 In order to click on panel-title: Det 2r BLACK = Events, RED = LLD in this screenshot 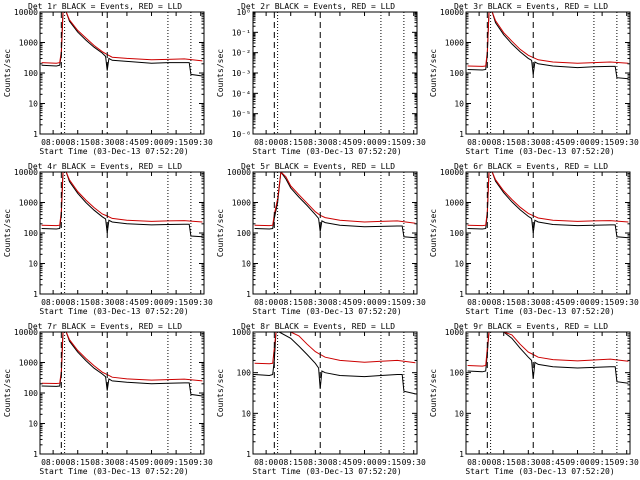, I will do `click(318, 6)`.